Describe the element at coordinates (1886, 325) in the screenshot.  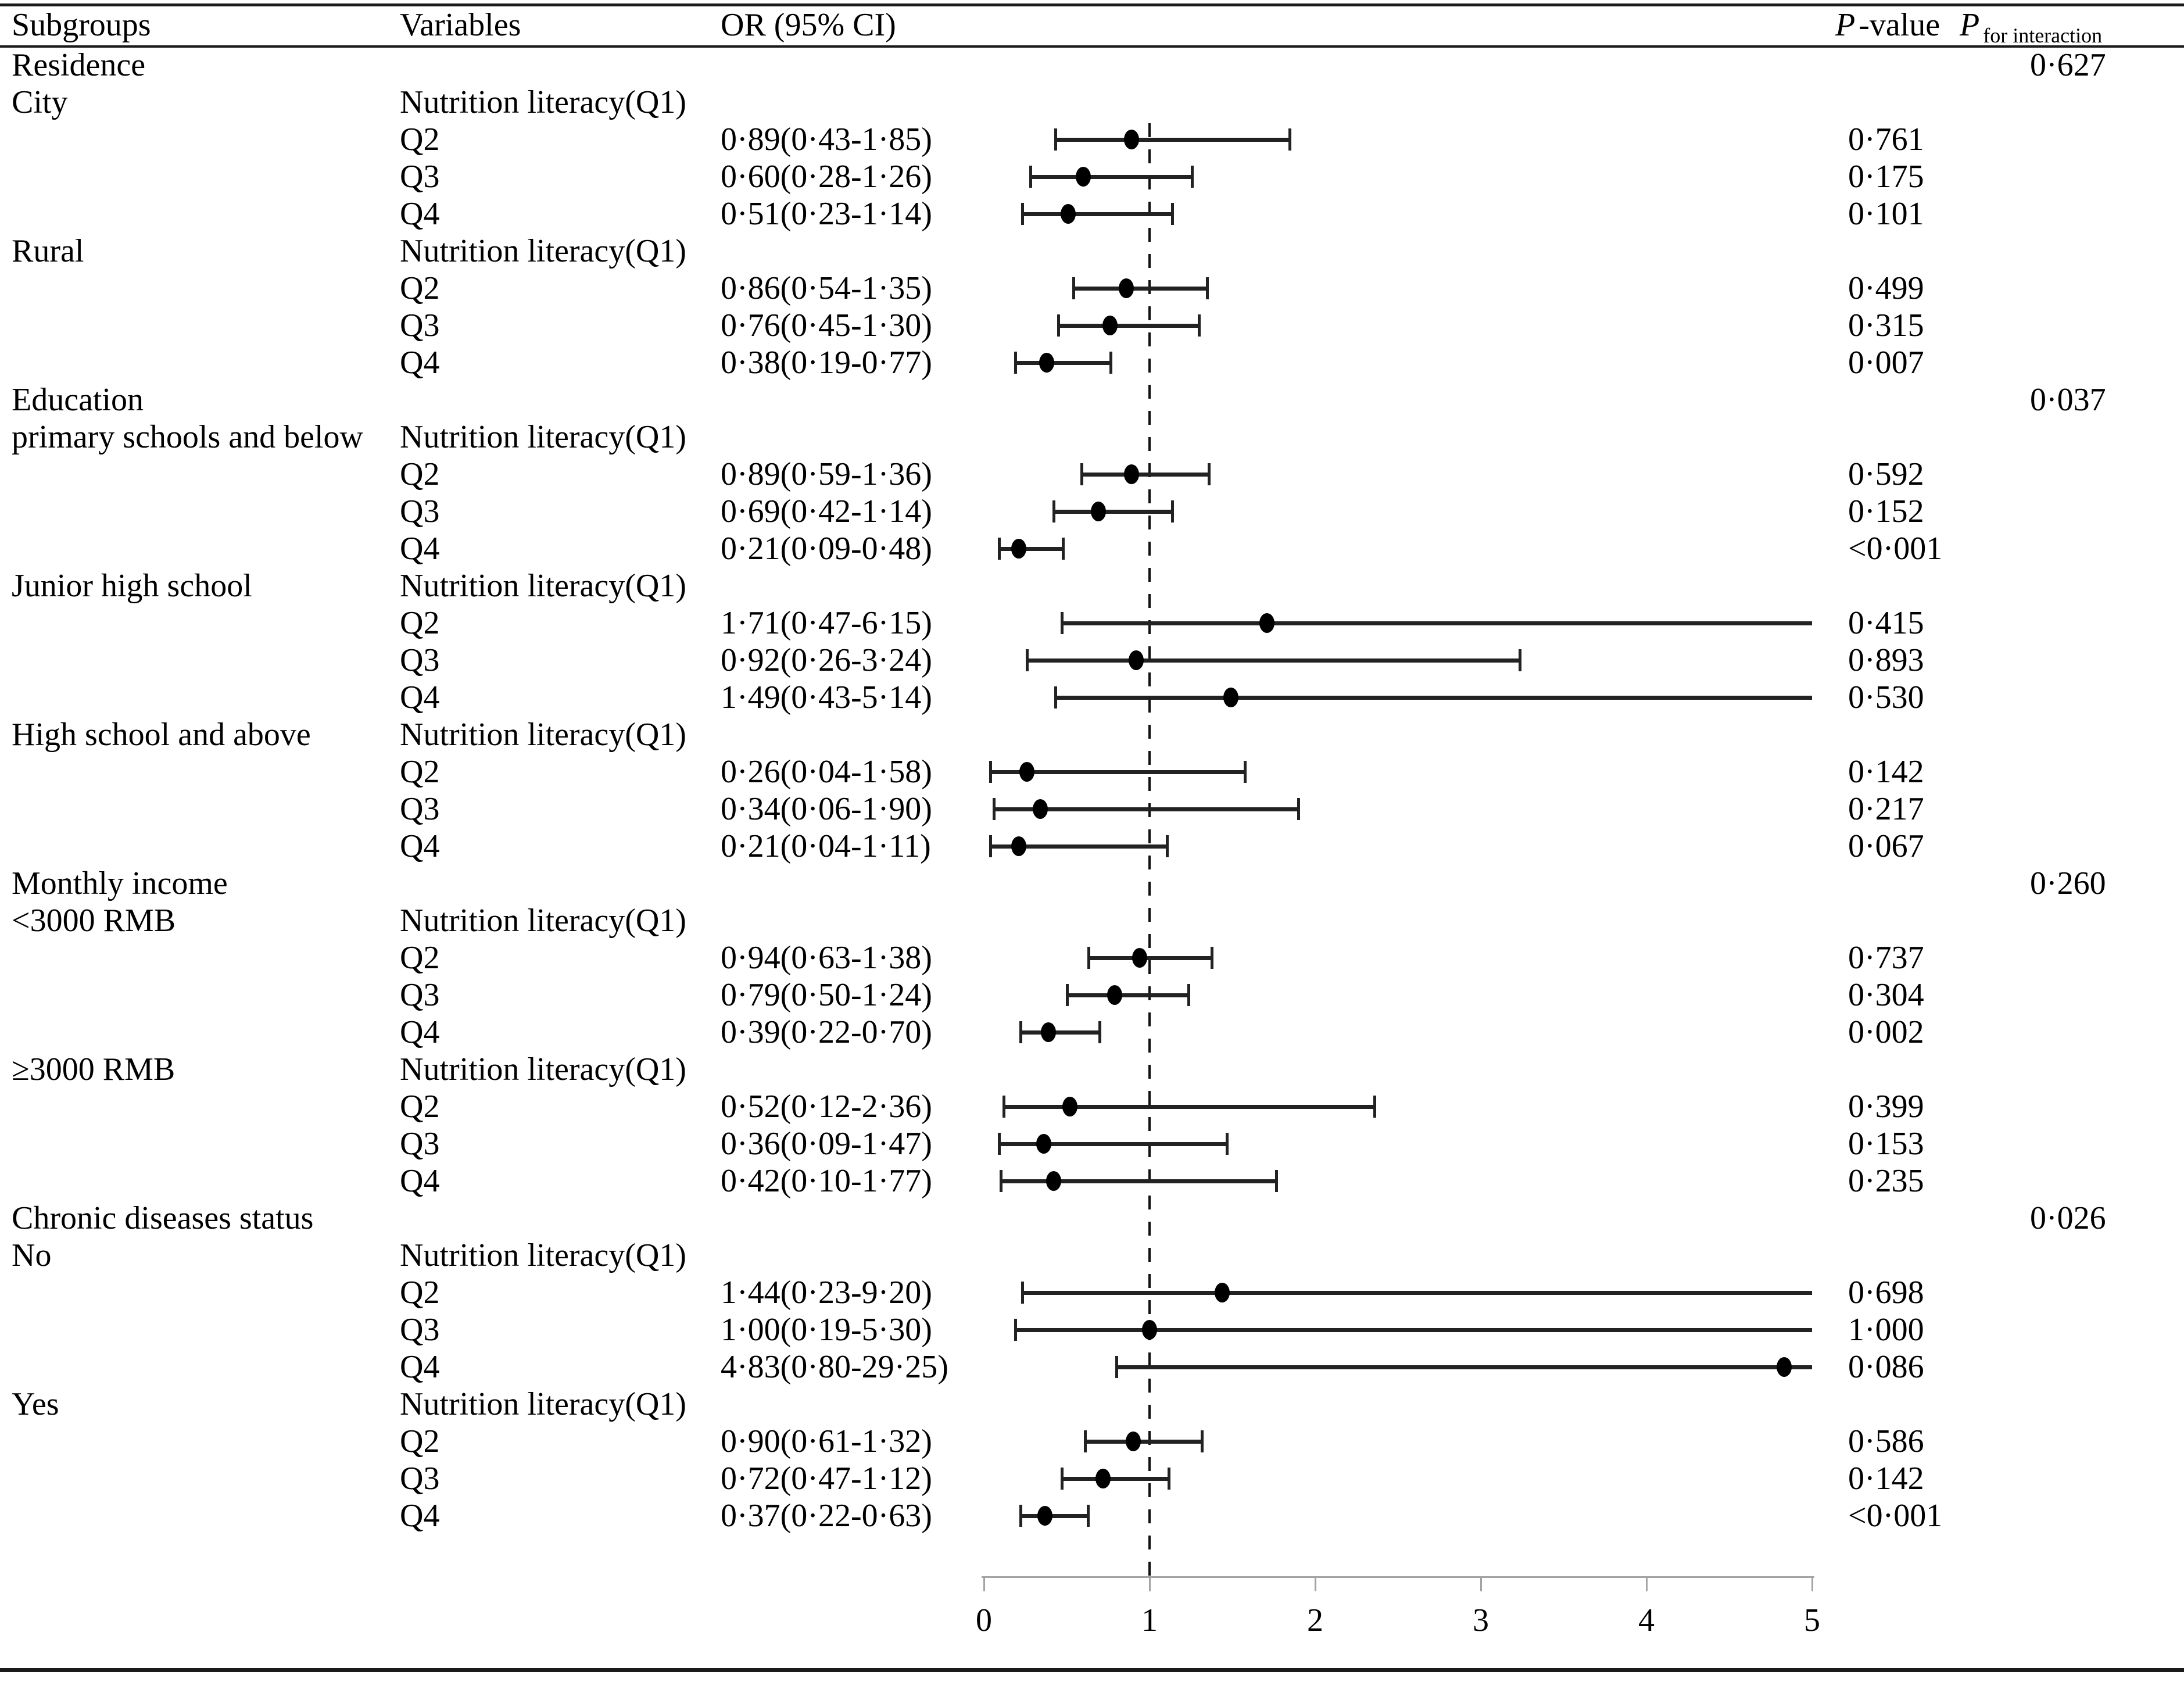
I see `p-value-text: 0·315` at that location.